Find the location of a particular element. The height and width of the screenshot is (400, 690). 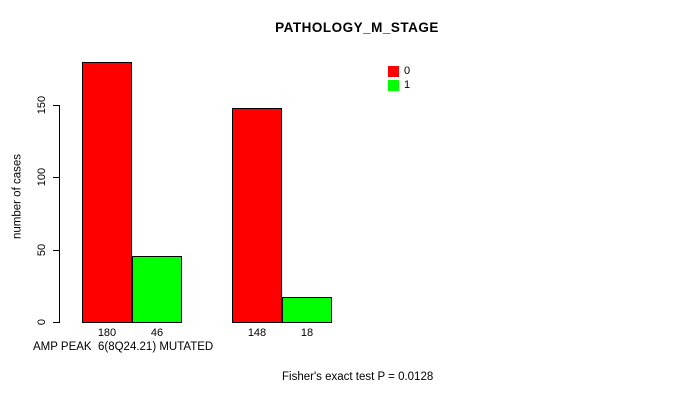

legend-item-1: 1 is located at coordinates (399, 85).